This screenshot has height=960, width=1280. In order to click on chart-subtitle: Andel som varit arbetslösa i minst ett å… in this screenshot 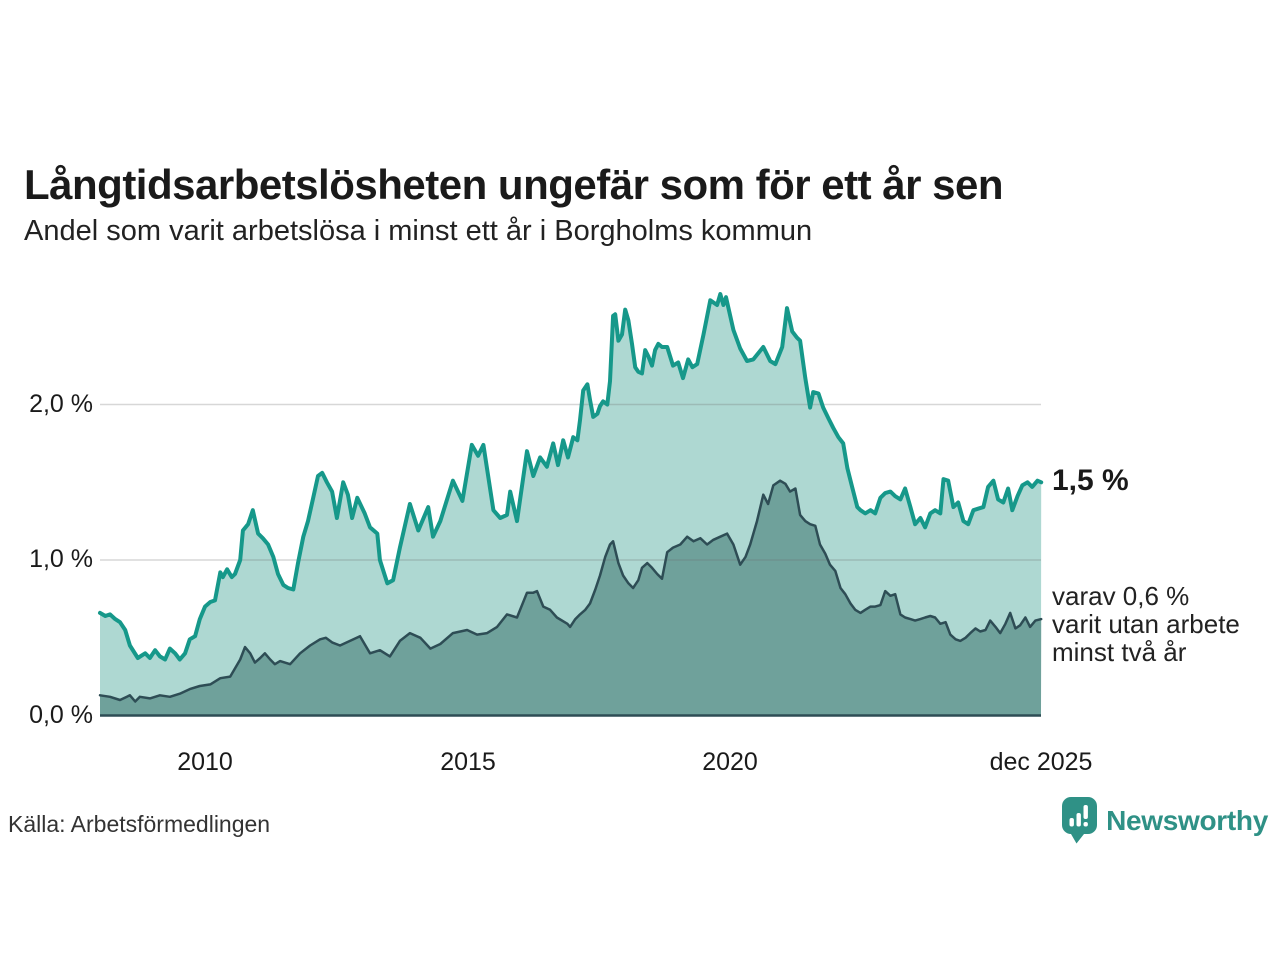, I will do `click(418, 231)`.